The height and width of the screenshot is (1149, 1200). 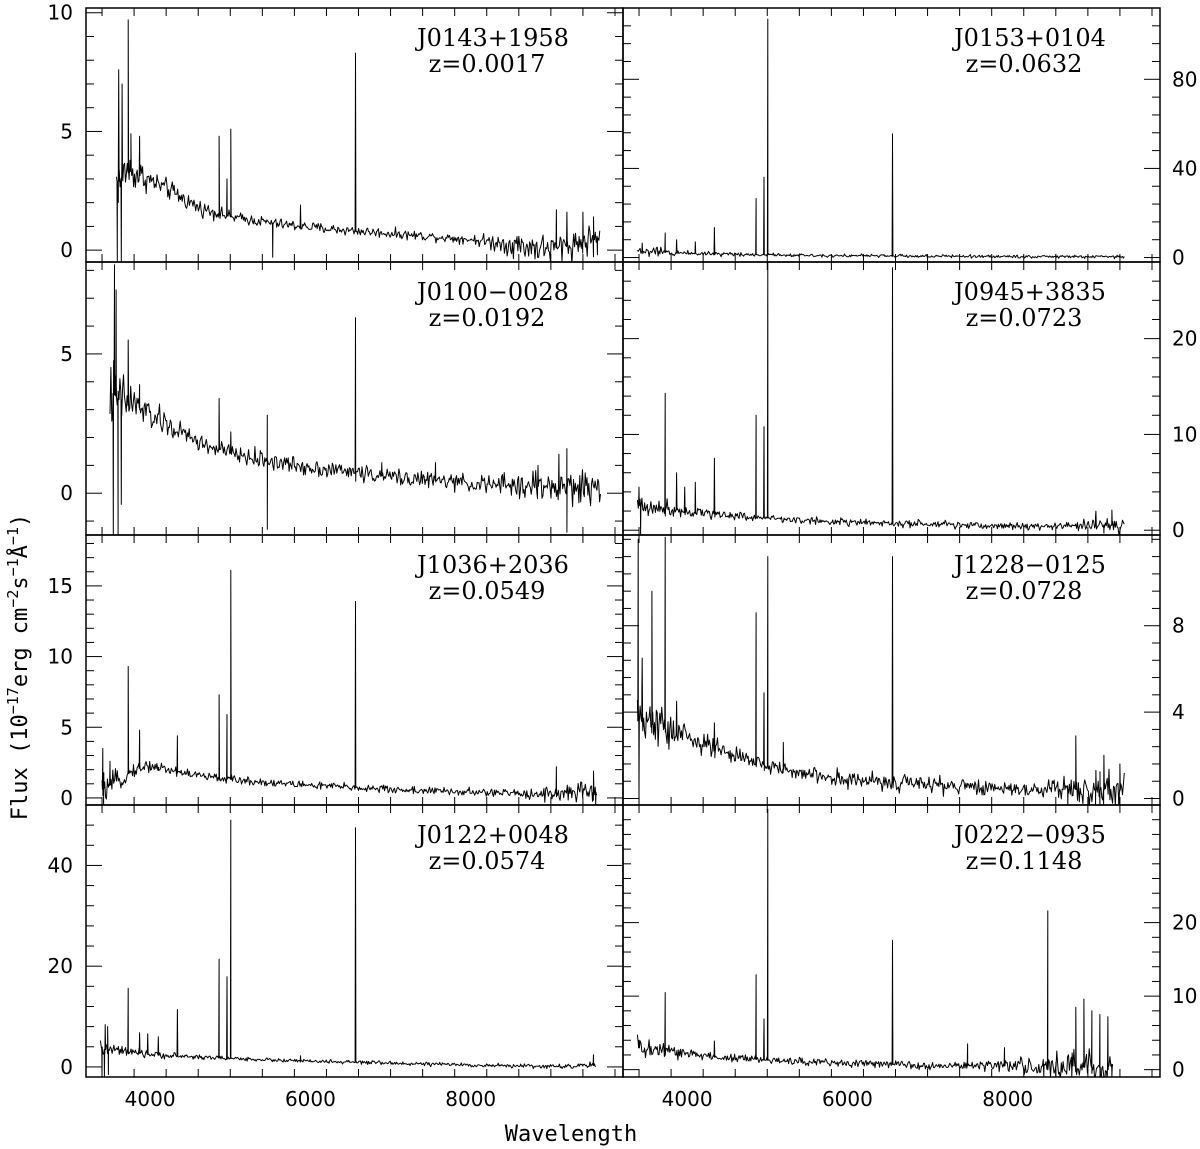 What do you see at coordinates (1178, 712) in the screenshot?
I see `y-tick-label: 4` at bounding box center [1178, 712].